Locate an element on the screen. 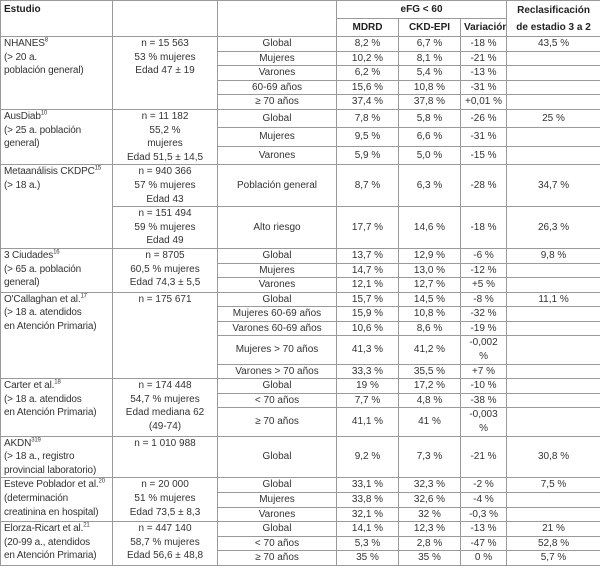 The width and height of the screenshot is (600, 570). text-line: en Atención Primaria) is located at coordinates (50, 413).